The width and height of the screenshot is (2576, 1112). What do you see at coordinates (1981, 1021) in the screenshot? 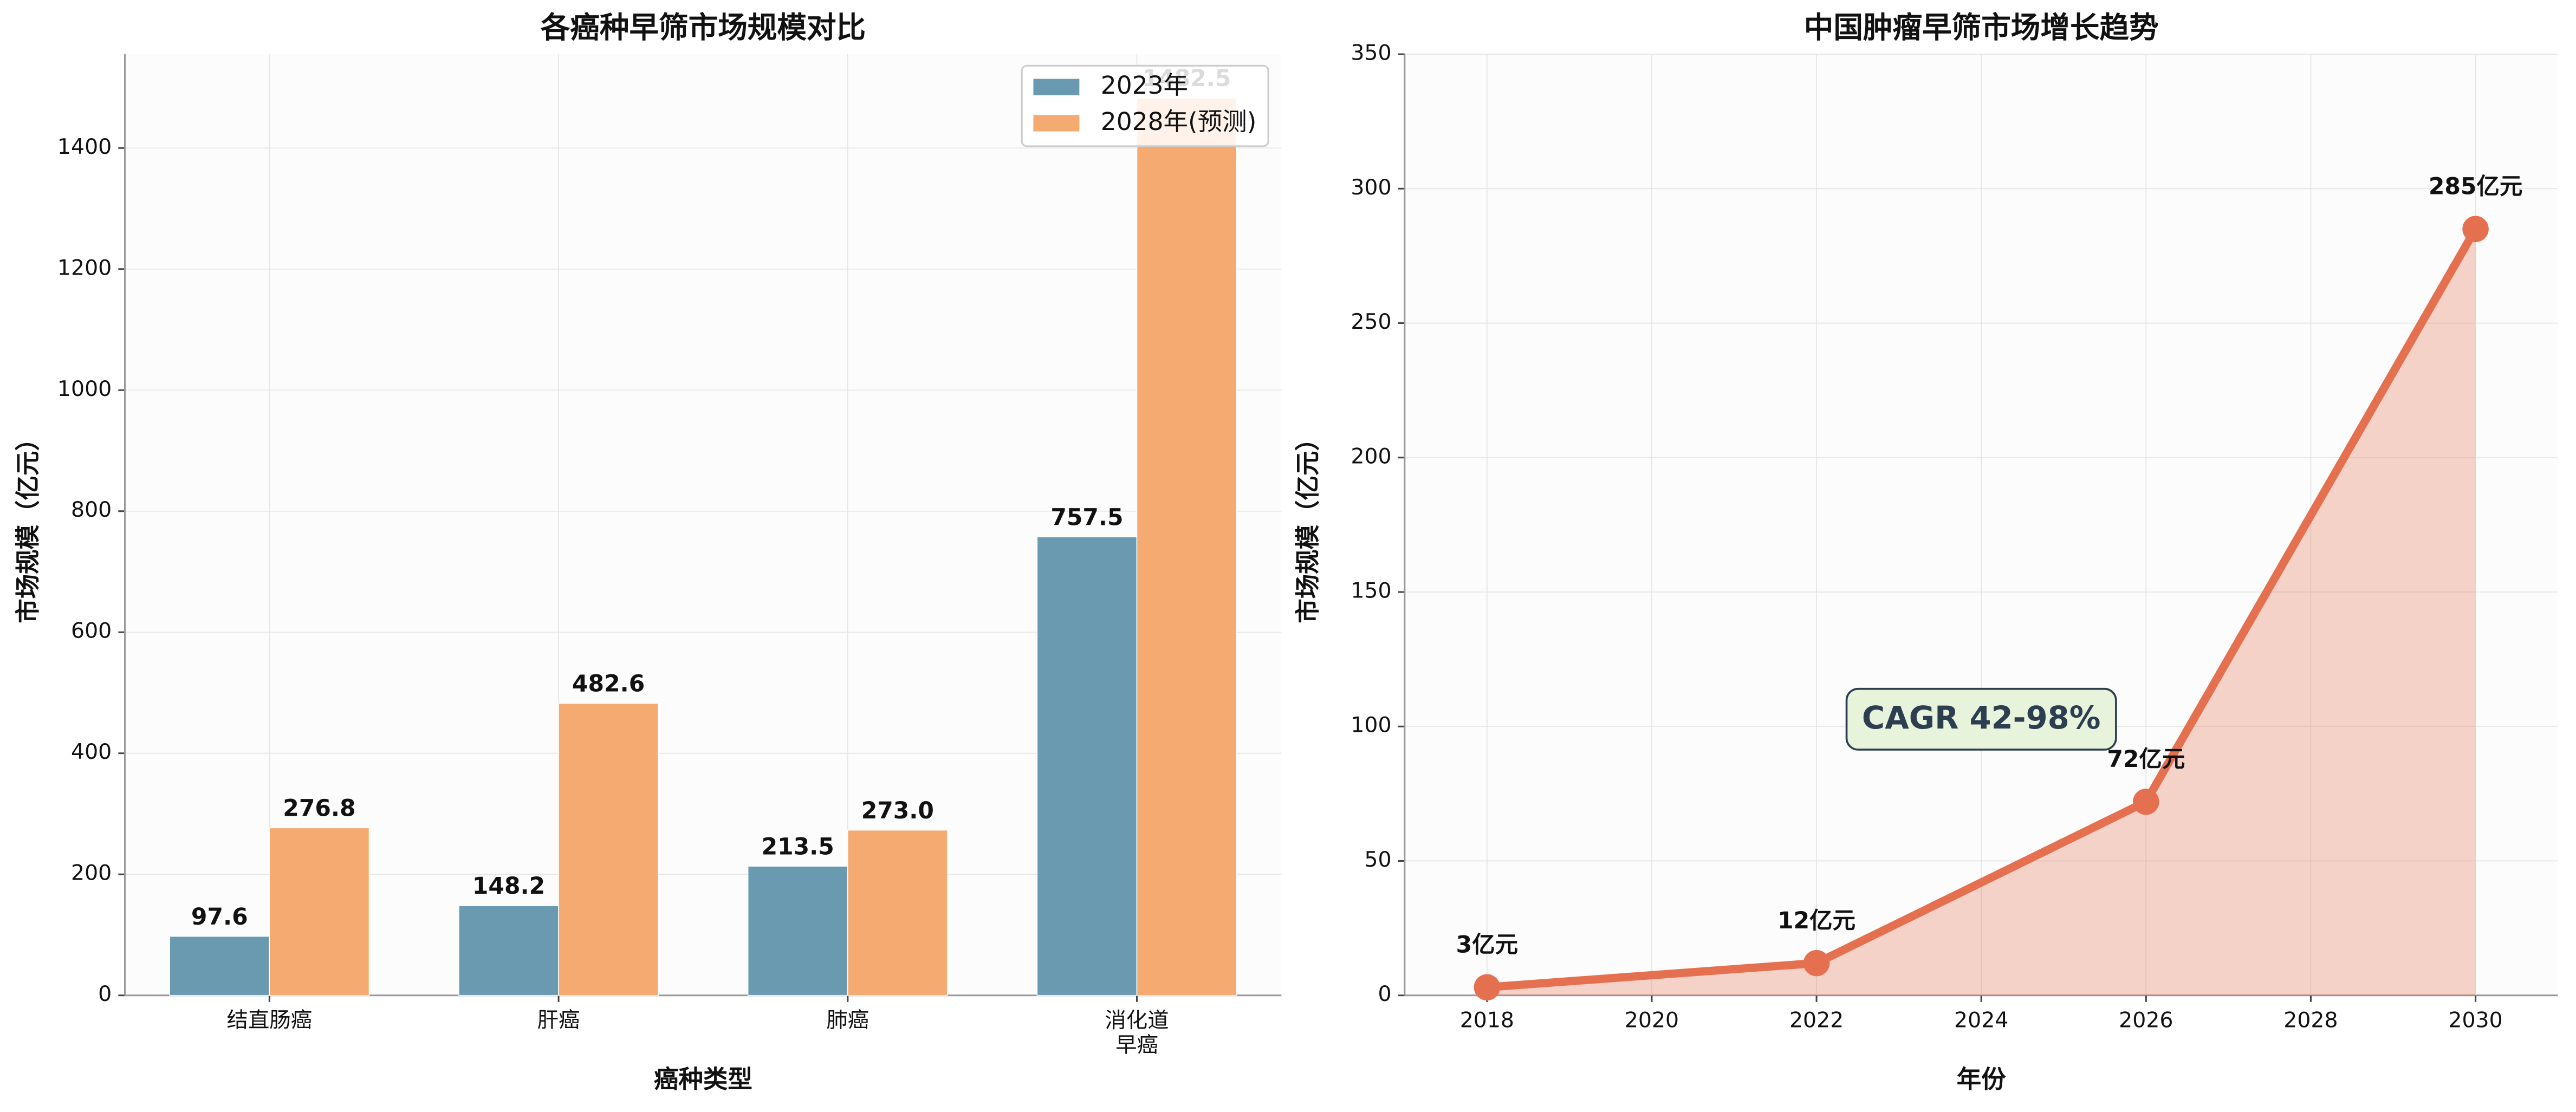
I see `x-tick-label: 2024` at bounding box center [1981, 1021].